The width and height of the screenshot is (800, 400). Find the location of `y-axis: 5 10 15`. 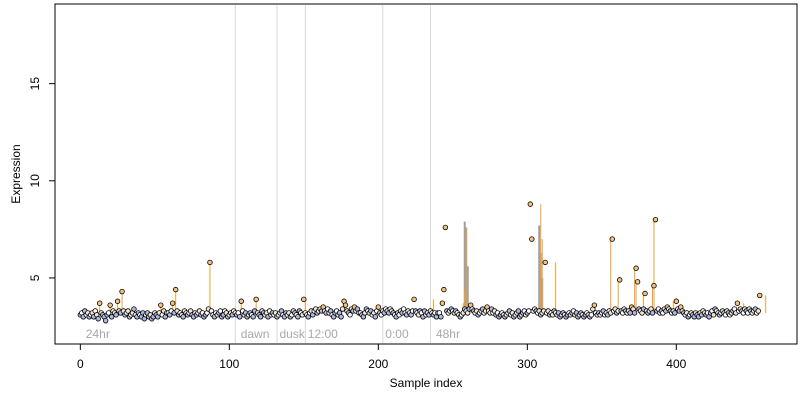

y-axis: 5 10 15 is located at coordinates (41, 179).